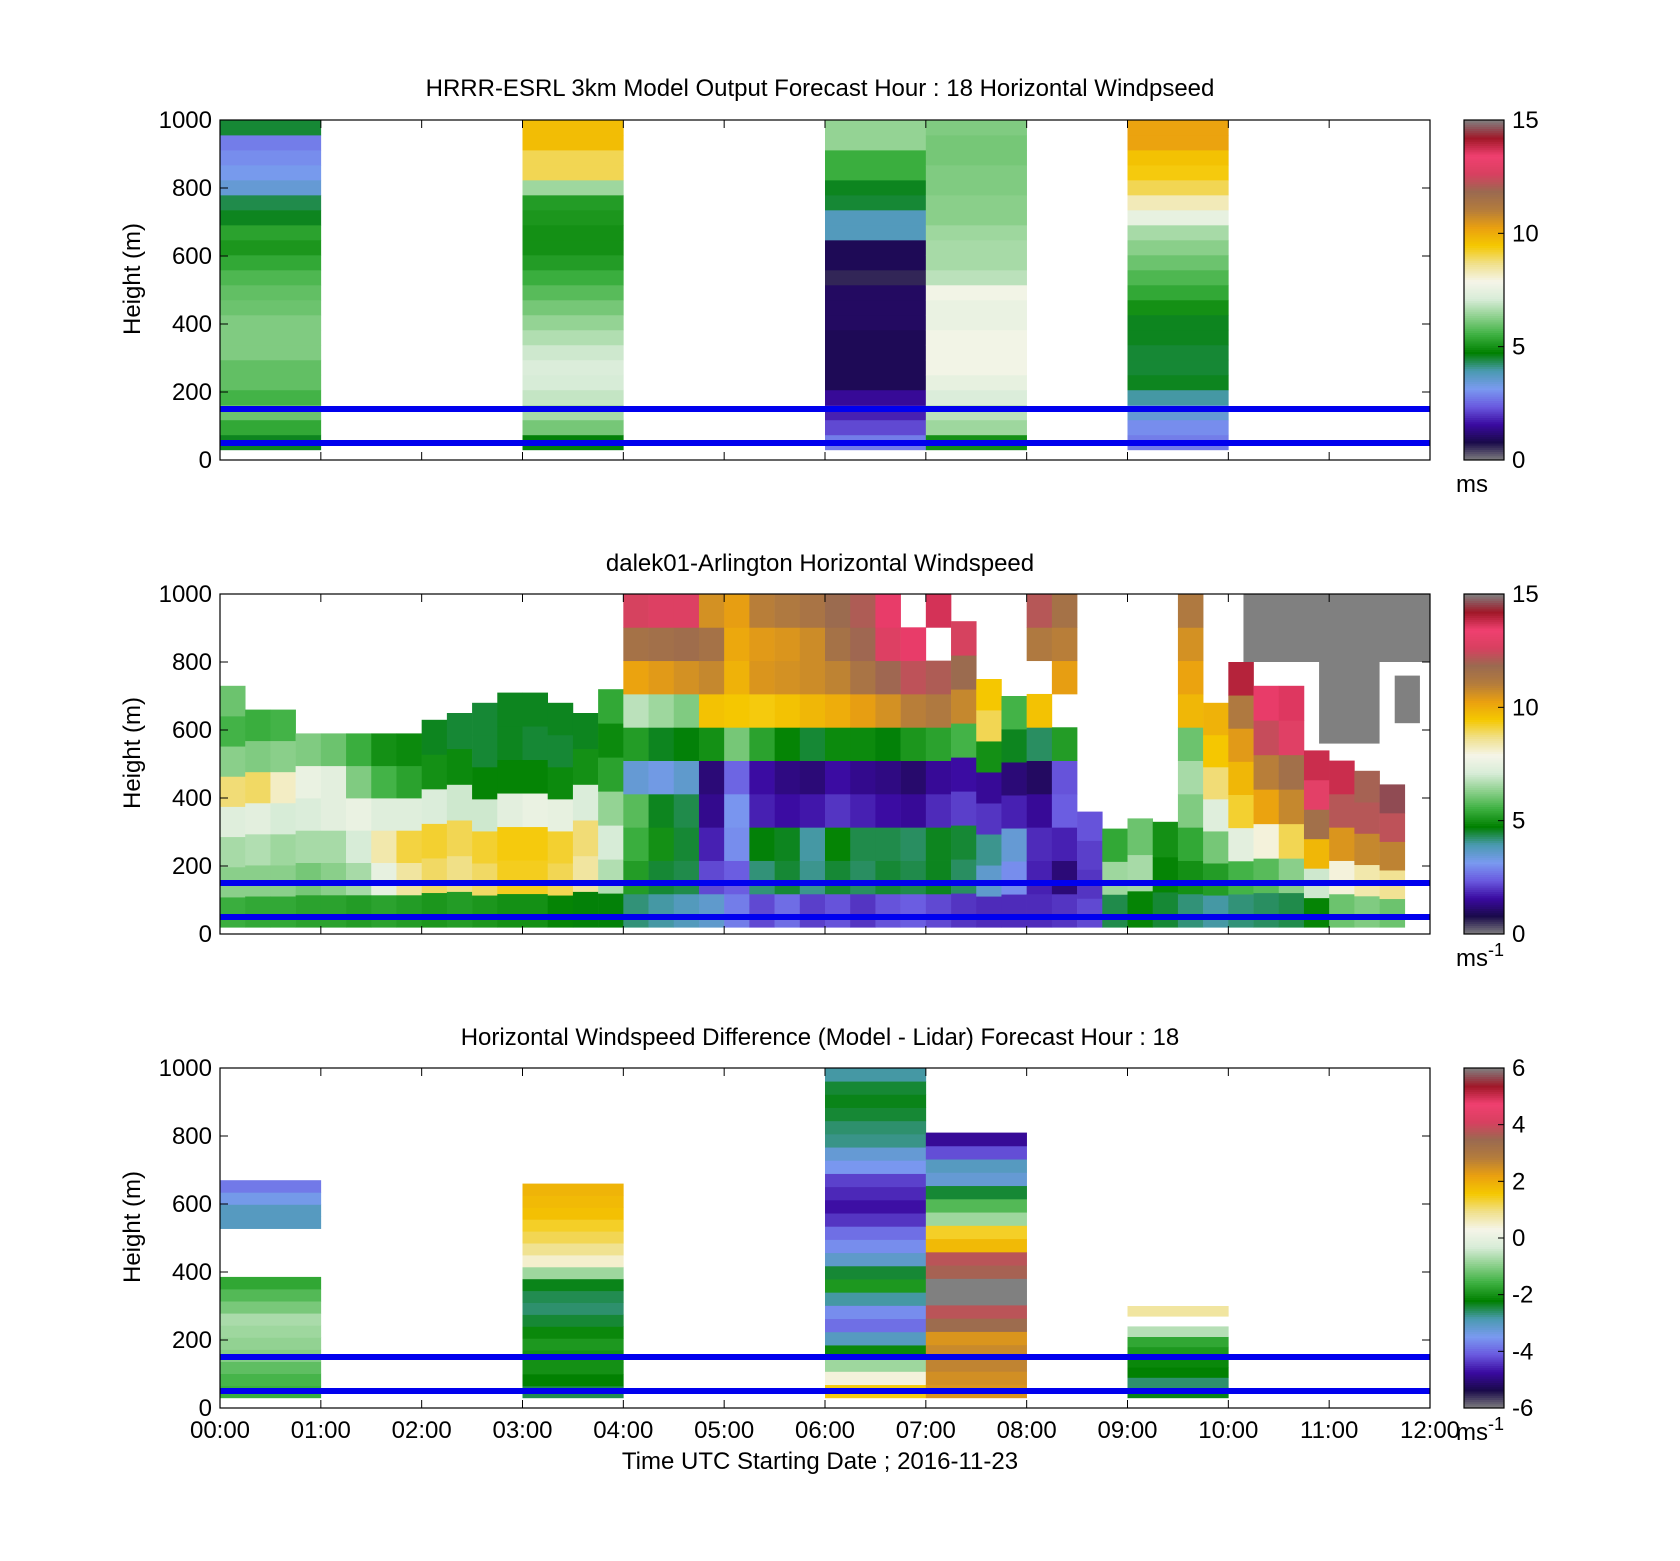 The height and width of the screenshot is (1561, 1680). I want to click on lidar-col44-cell, so click(1342, 910).